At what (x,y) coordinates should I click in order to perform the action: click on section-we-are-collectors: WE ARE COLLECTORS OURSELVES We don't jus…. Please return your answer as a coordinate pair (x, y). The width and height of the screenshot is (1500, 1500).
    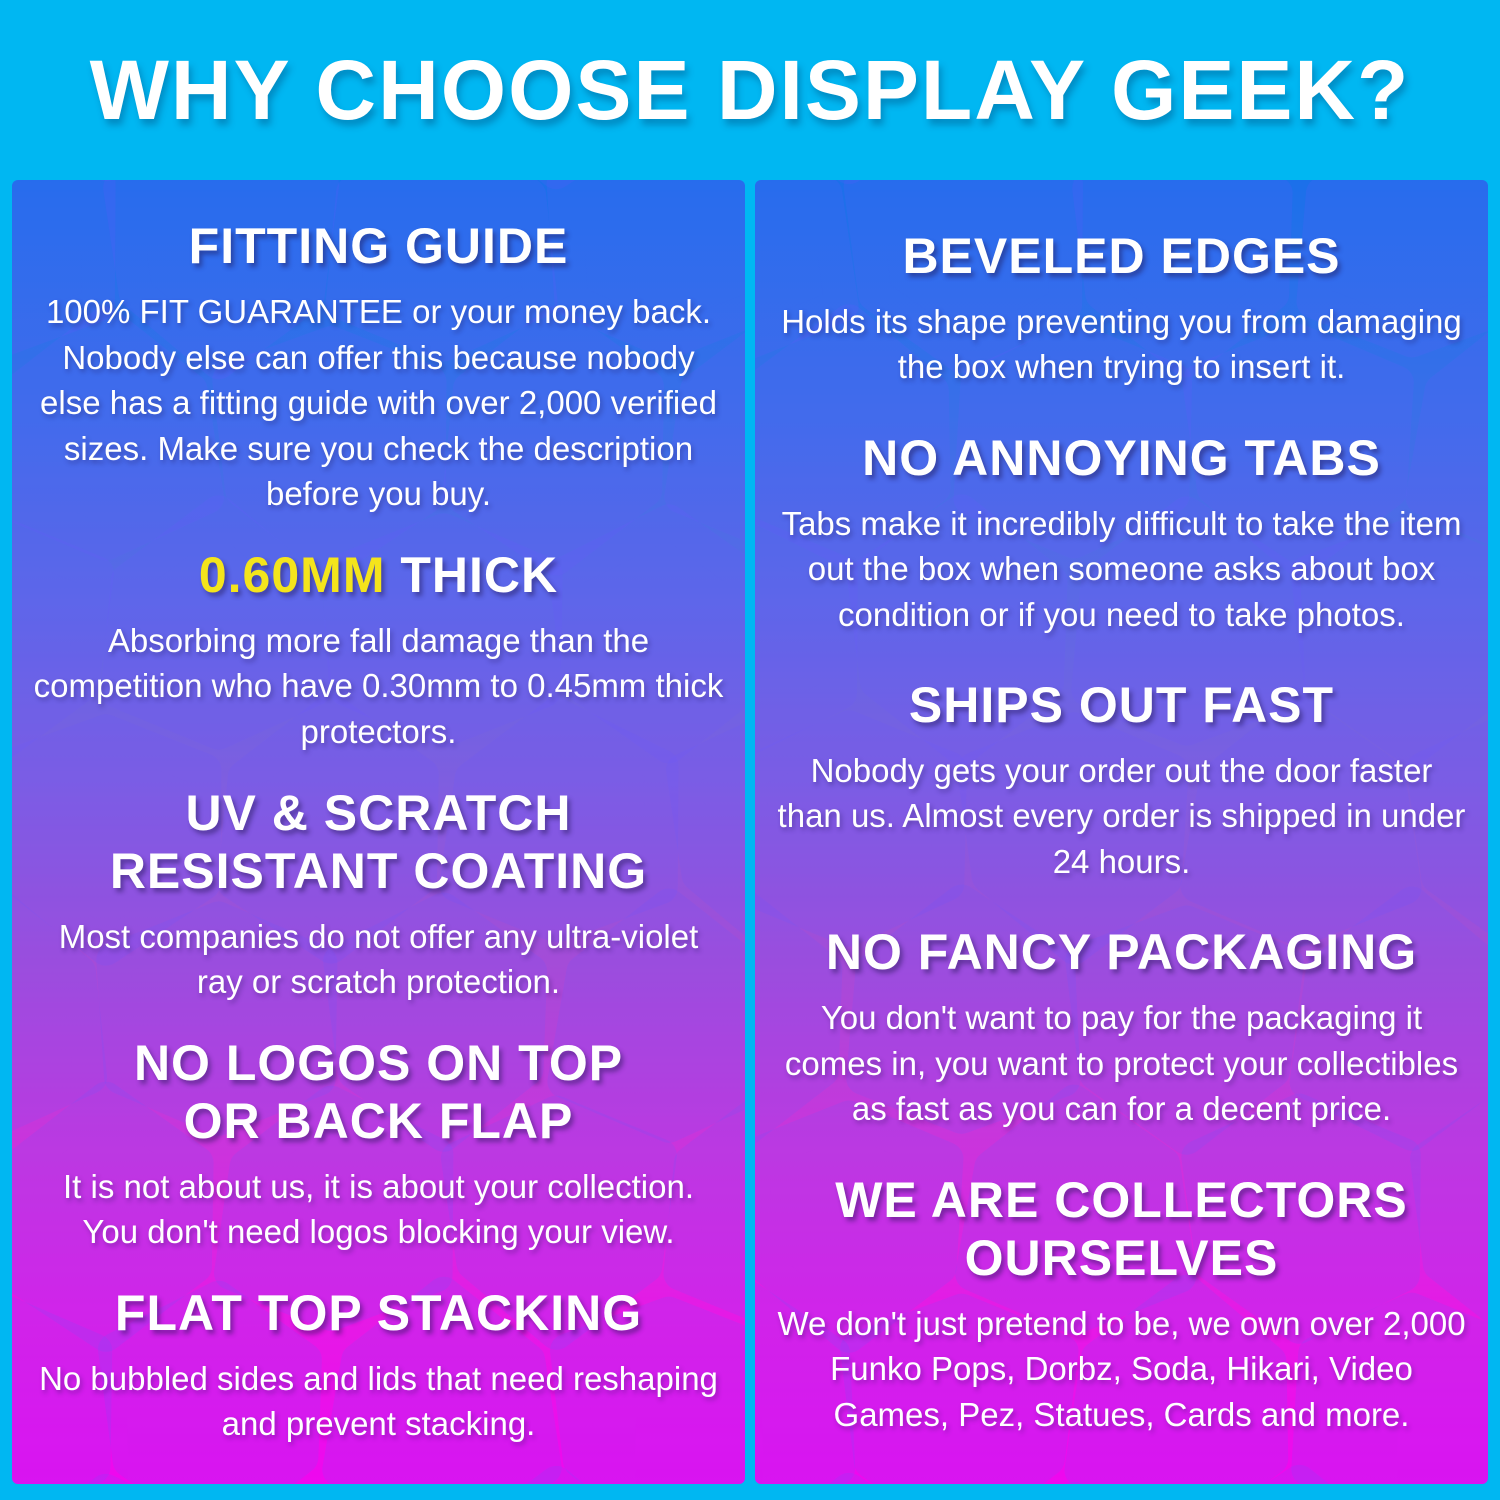
    Looking at the image, I should click on (1121, 1304).